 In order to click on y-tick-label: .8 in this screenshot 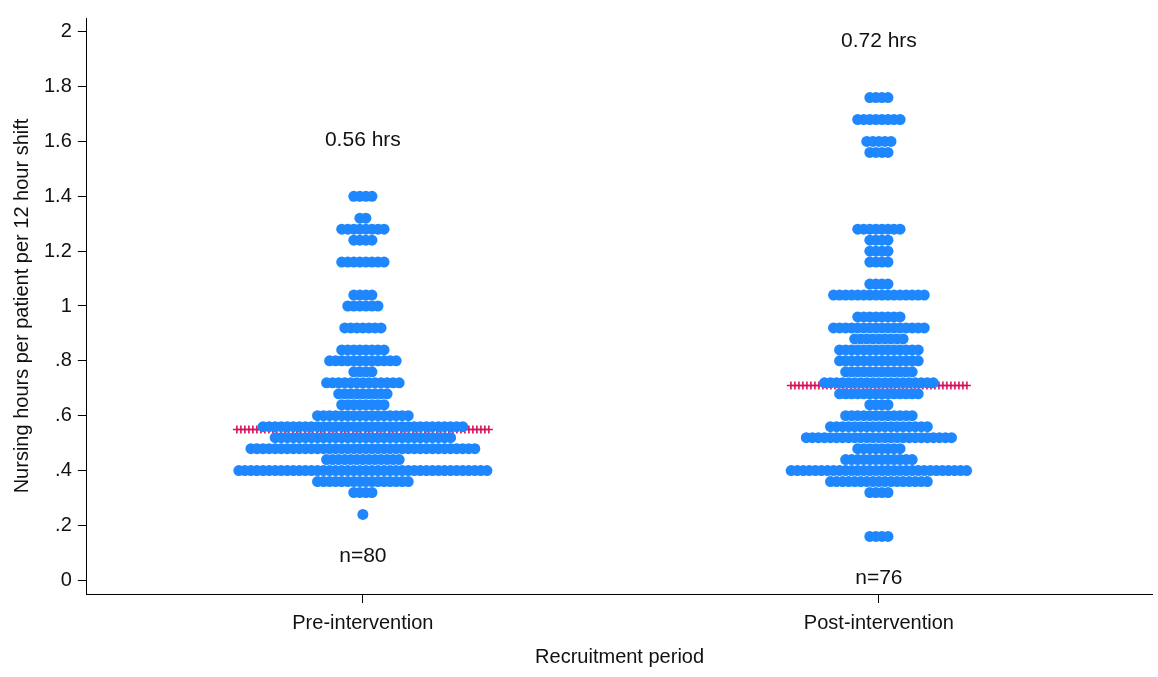, I will do `click(63, 359)`.